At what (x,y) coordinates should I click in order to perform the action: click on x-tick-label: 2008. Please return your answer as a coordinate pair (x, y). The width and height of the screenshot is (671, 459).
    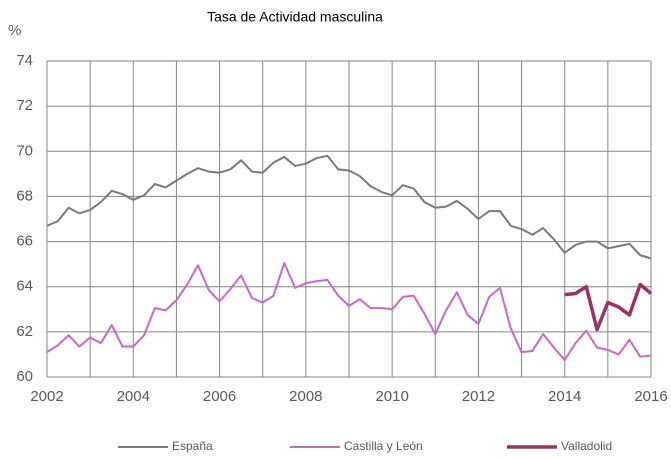
    Looking at the image, I should click on (305, 396).